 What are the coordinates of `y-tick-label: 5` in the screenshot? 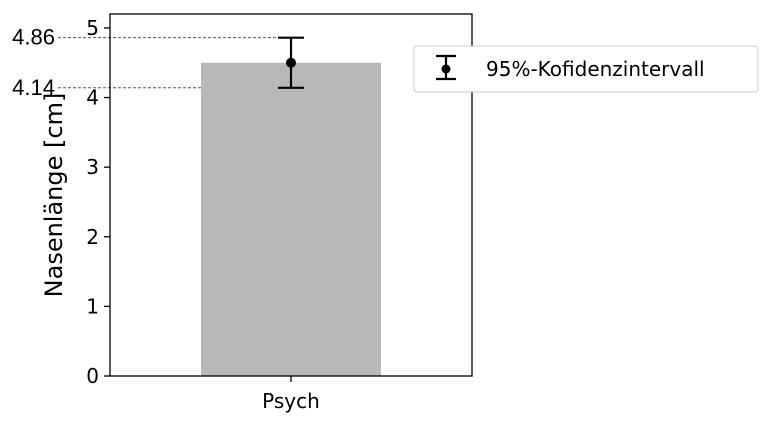 It's located at (92, 28).